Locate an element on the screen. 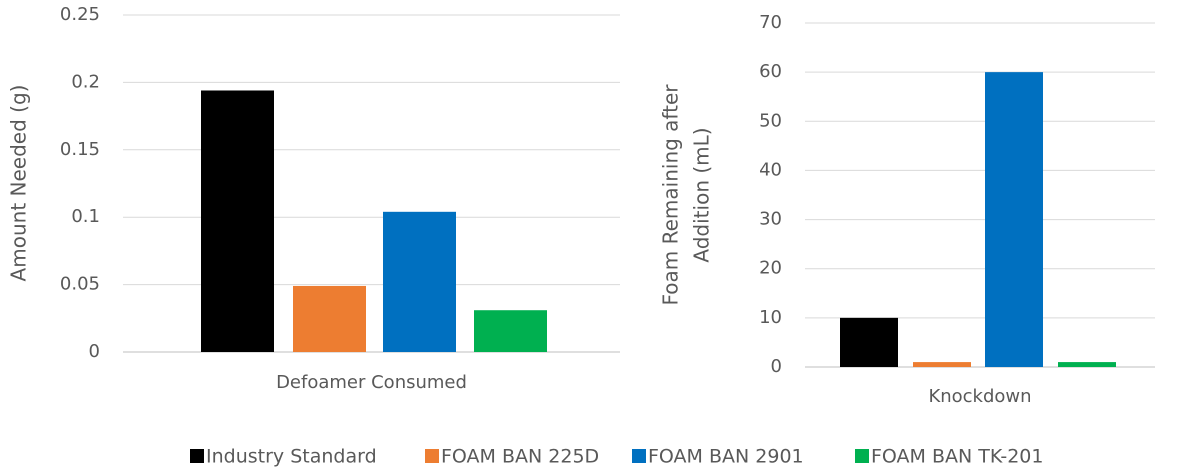  y-tick-label: 50 is located at coordinates (770, 120).